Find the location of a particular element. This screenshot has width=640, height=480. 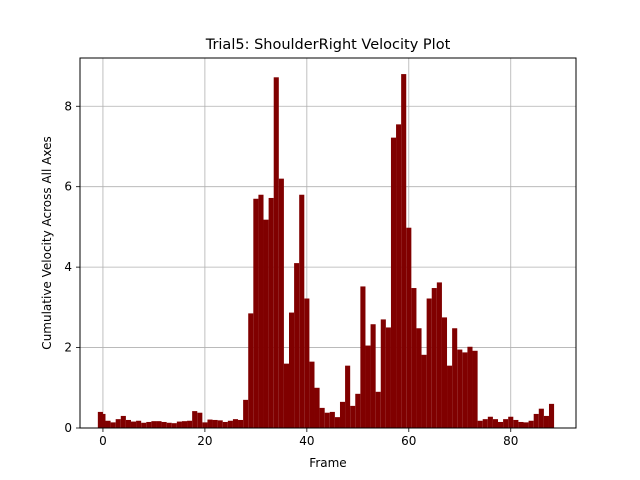

chart-title: Trial5: ShoulderRight Velocity Plot is located at coordinates (328, 45).